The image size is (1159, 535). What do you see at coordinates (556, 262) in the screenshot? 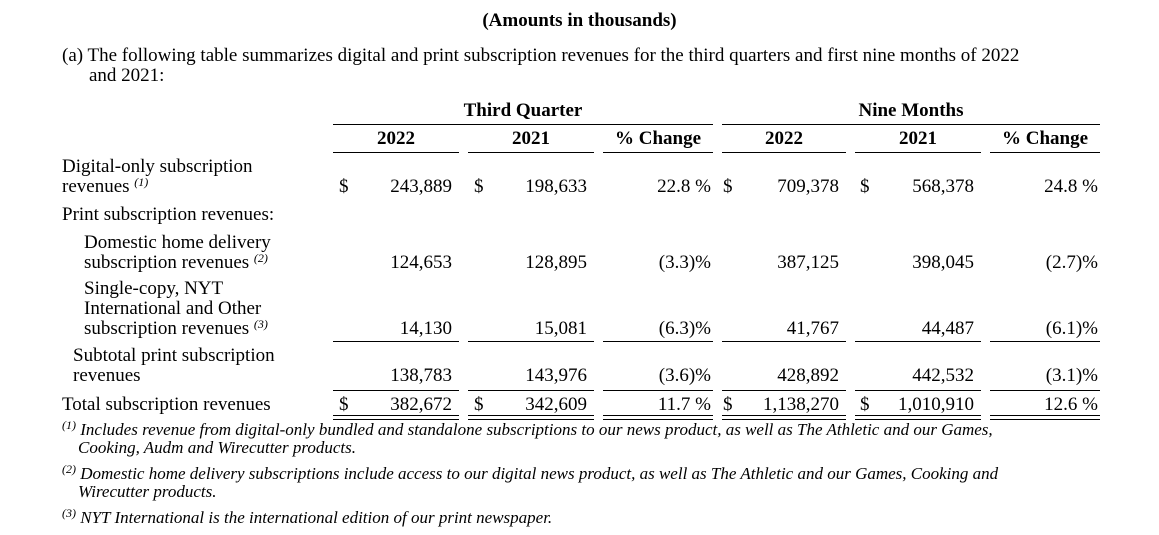
I see `cell-value: 128,895` at bounding box center [556, 262].